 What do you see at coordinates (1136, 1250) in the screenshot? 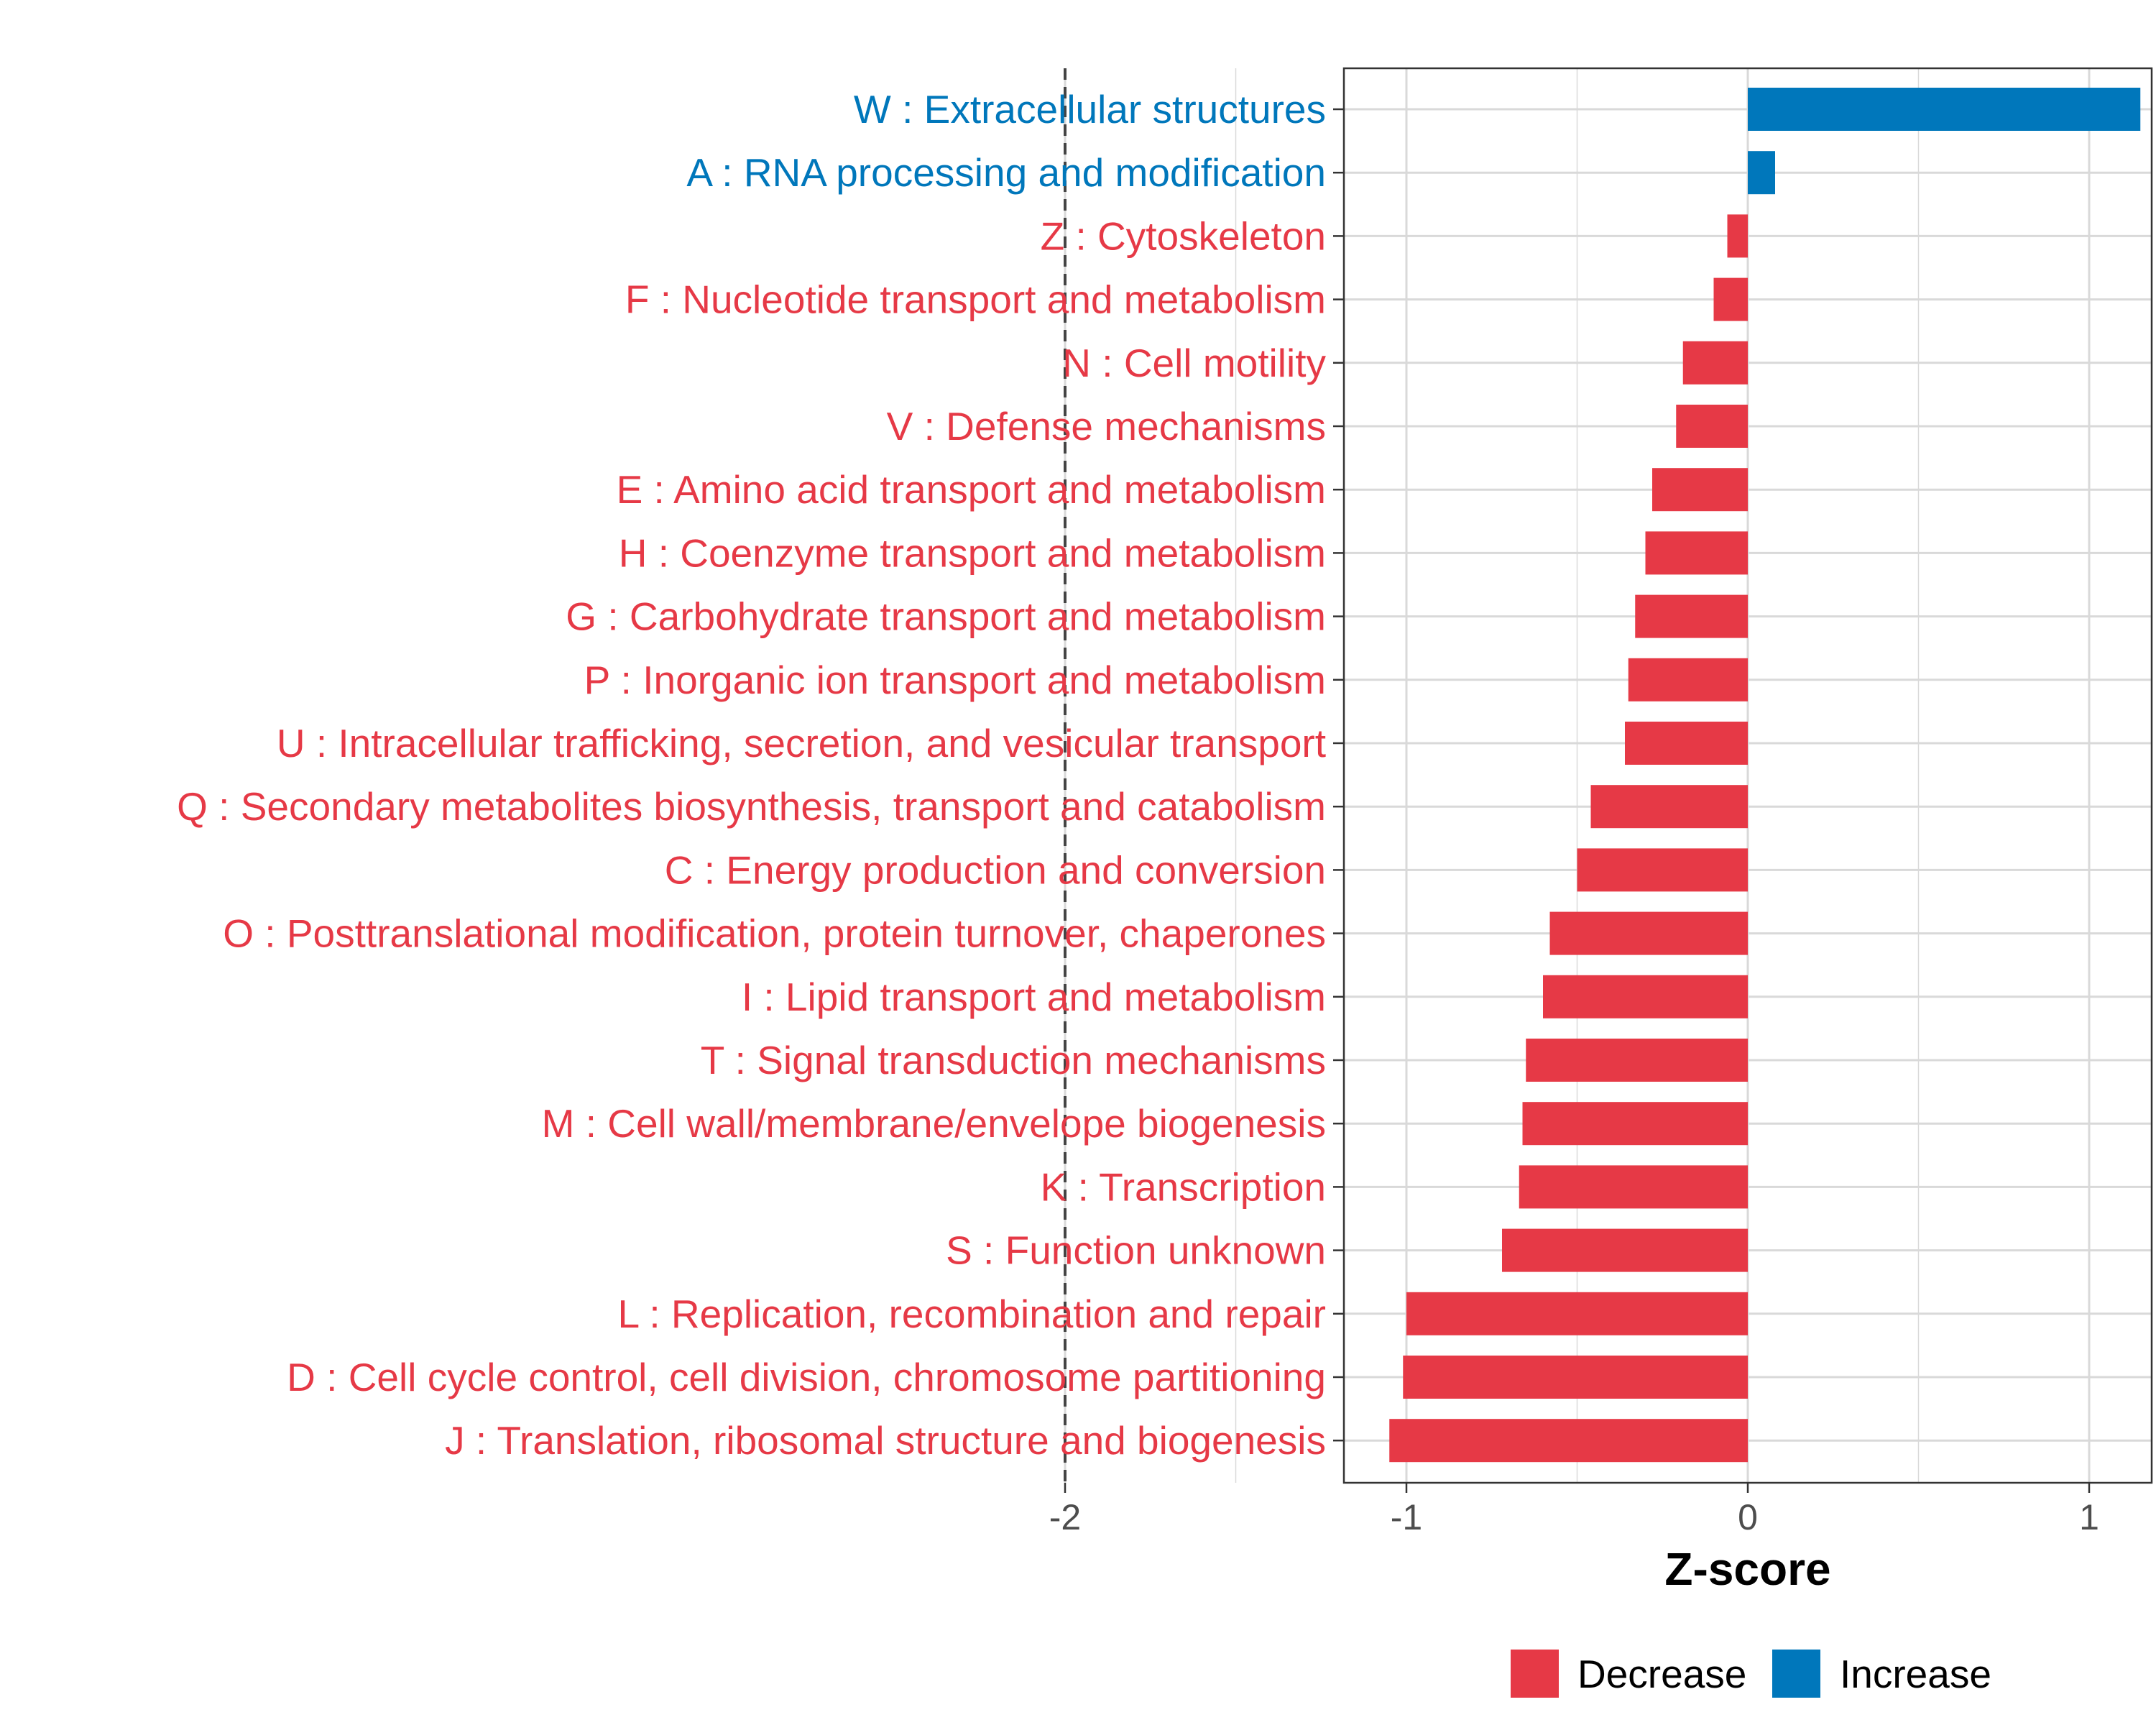
I see `category-label: S : Function unknown` at bounding box center [1136, 1250].